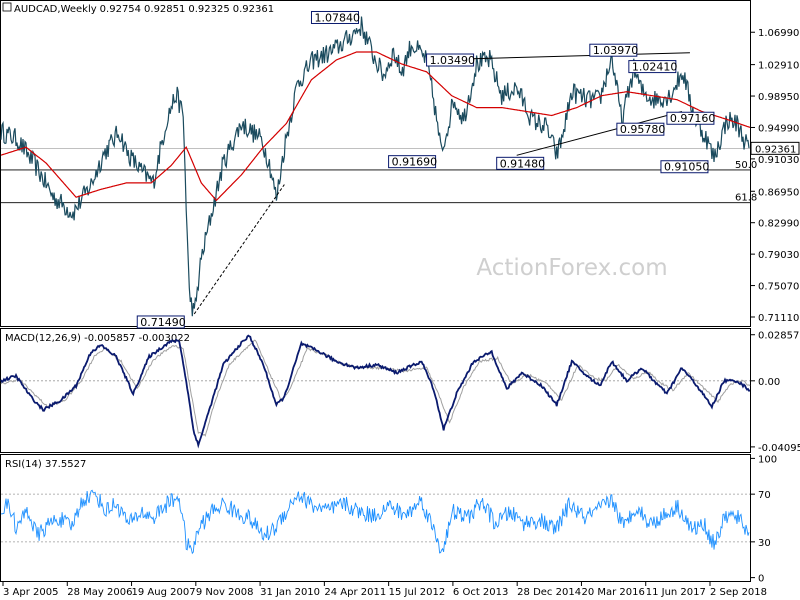  I want to click on rsi-tick-label: 0, so click(761, 579).